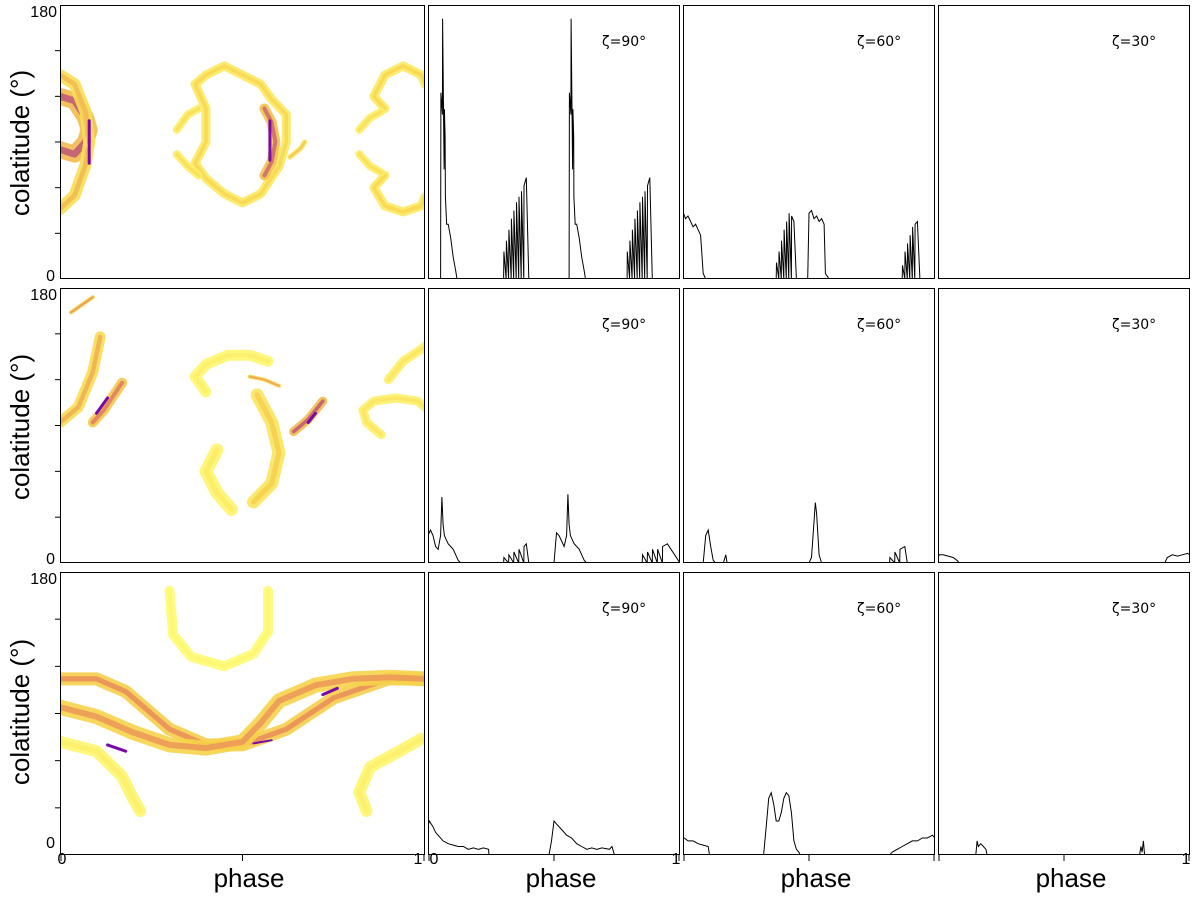 Image resolution: width=1200 pixels, height=897 pixels. I want to click on row2-zeta60-zeta-label: ζ=60°, so click(879, 325).